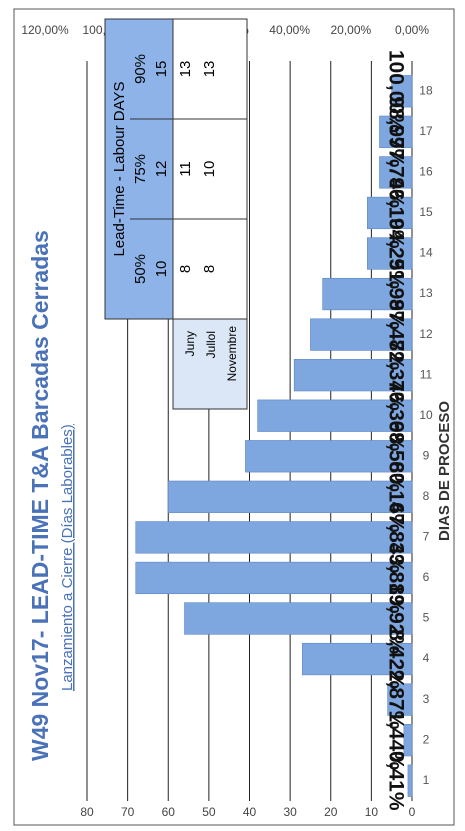  I want to click on y-tick: 10, so click(372, 812).